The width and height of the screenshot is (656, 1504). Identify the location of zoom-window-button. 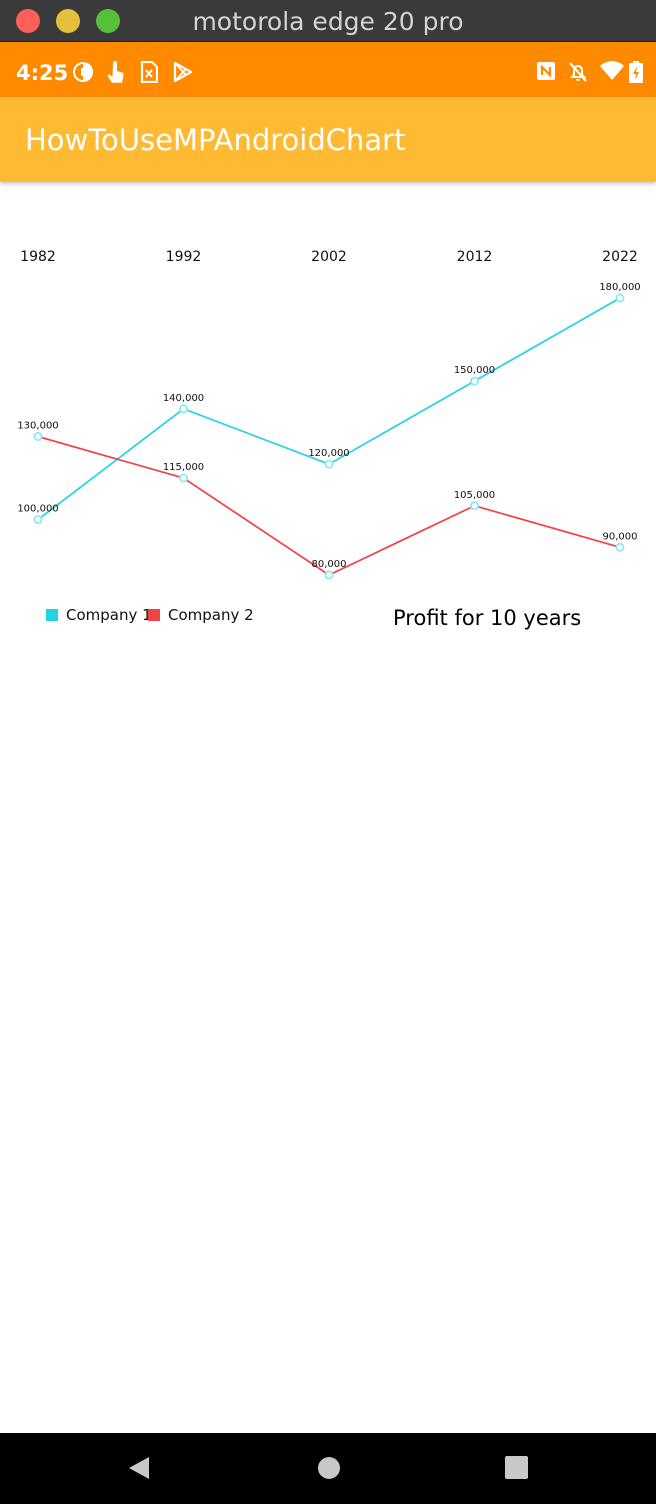
(108, 21).